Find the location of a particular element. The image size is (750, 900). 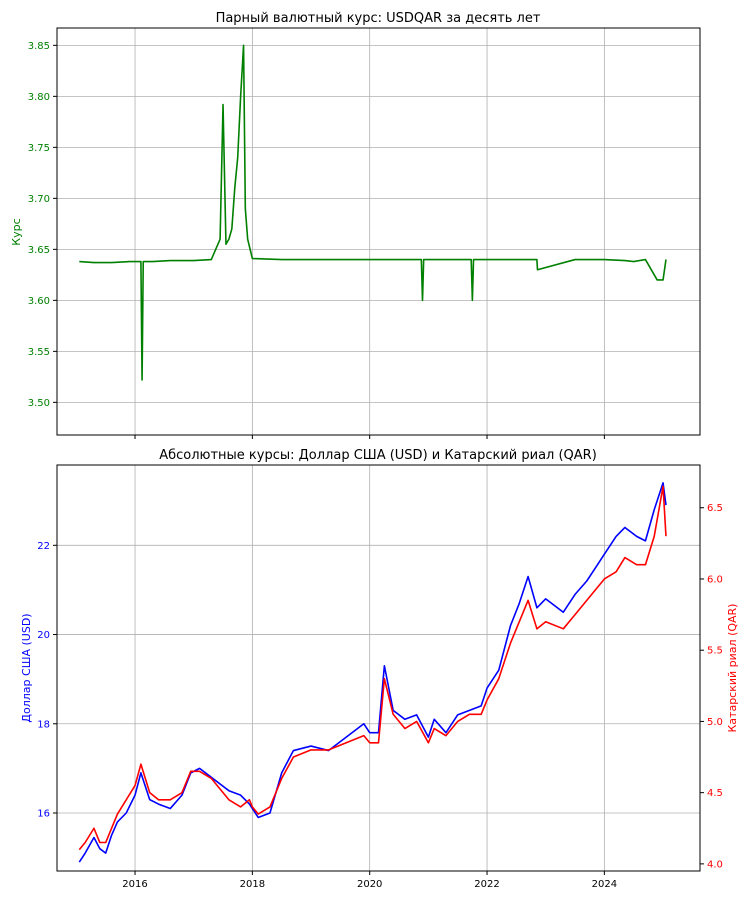

x-tick-label: 2016 is located at coordinates (134, 884).